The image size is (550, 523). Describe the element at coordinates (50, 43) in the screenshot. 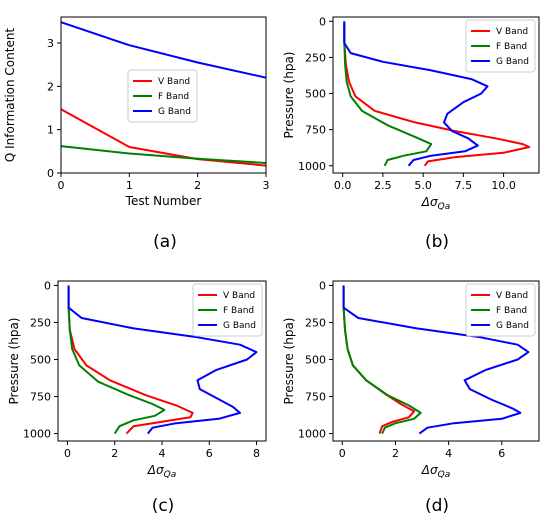

I see `y-tick-label: 3` at that location.